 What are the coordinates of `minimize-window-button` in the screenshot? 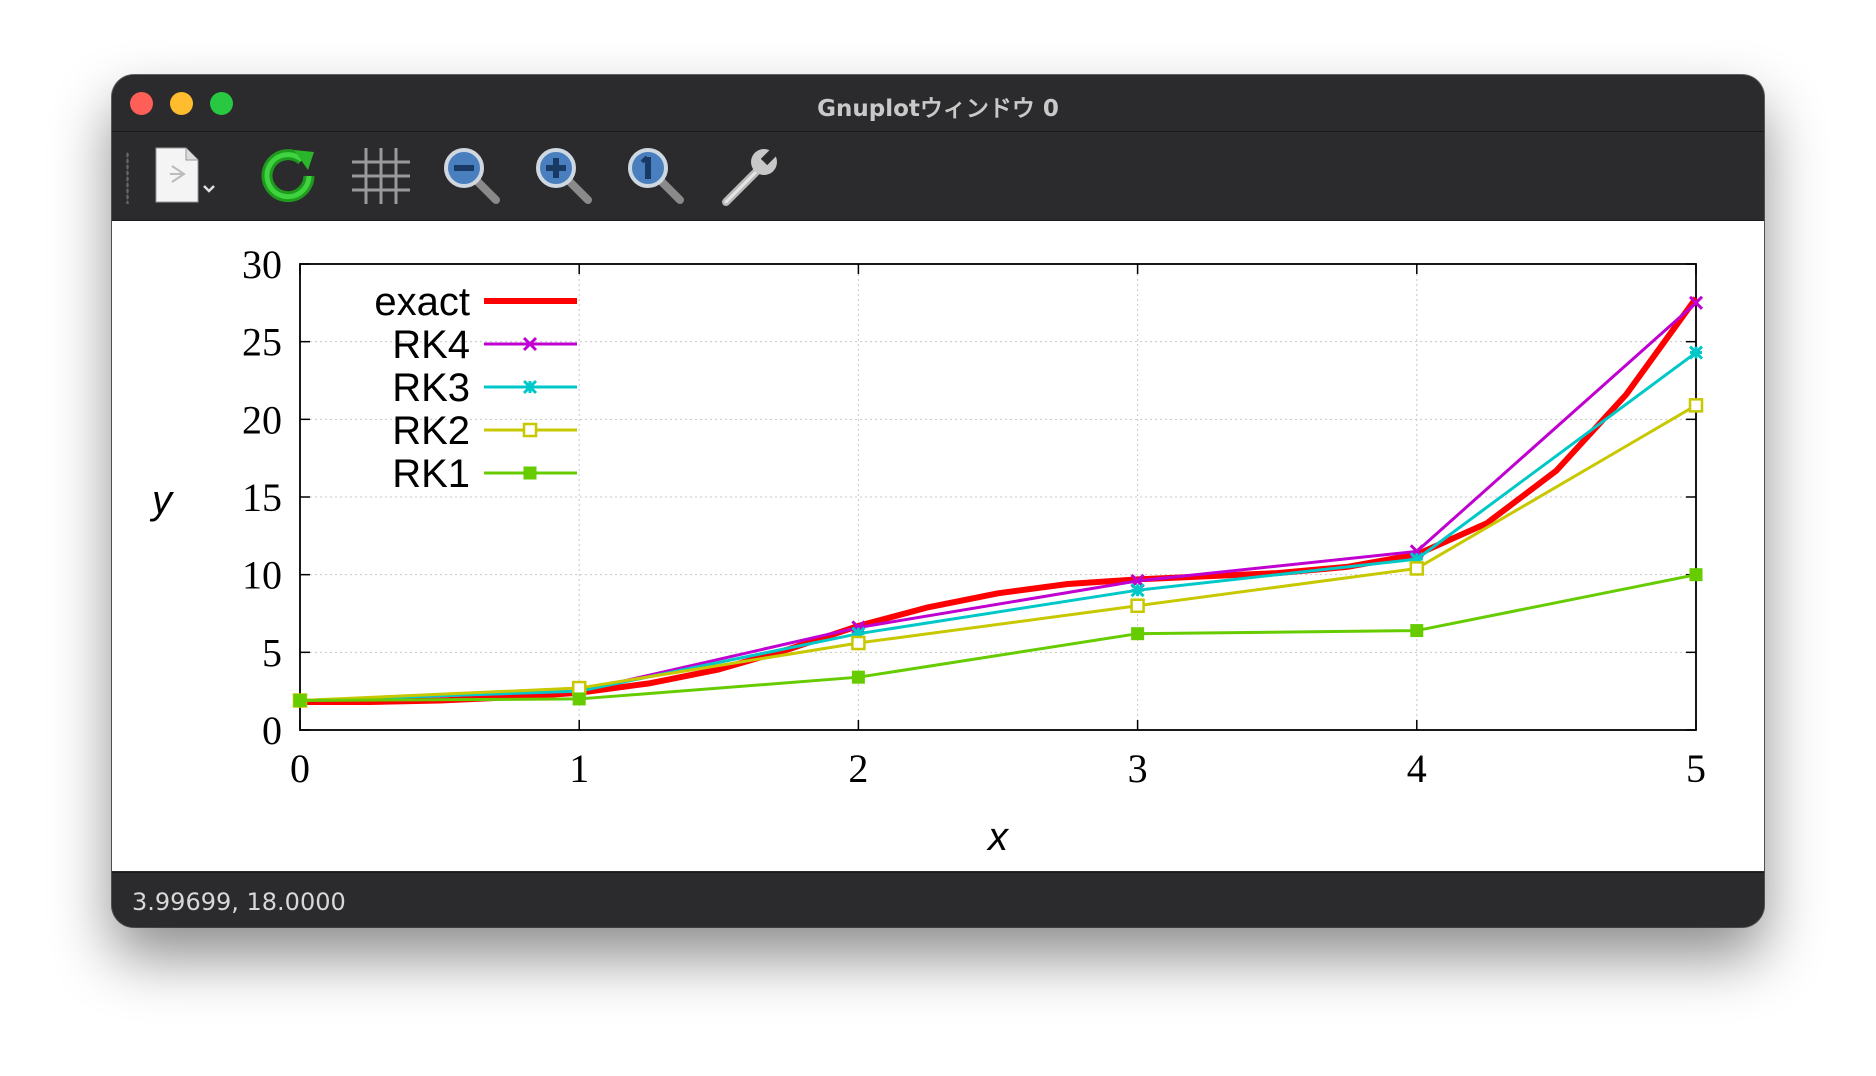 It's located at (181, 103).